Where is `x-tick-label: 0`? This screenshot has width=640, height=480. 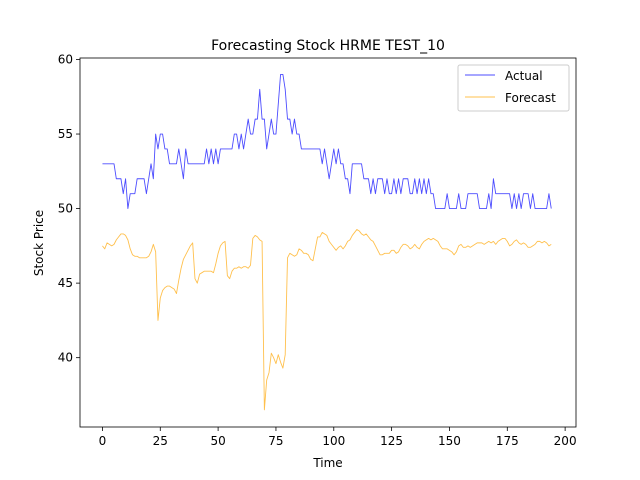 x-tick-label: 0 is located at coordinates (103, 441).